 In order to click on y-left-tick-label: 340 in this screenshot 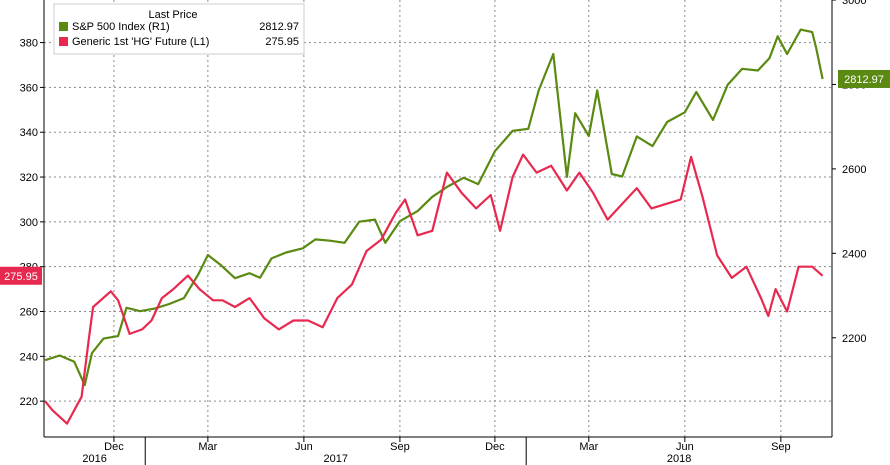, I will do `click(29, 133)`.